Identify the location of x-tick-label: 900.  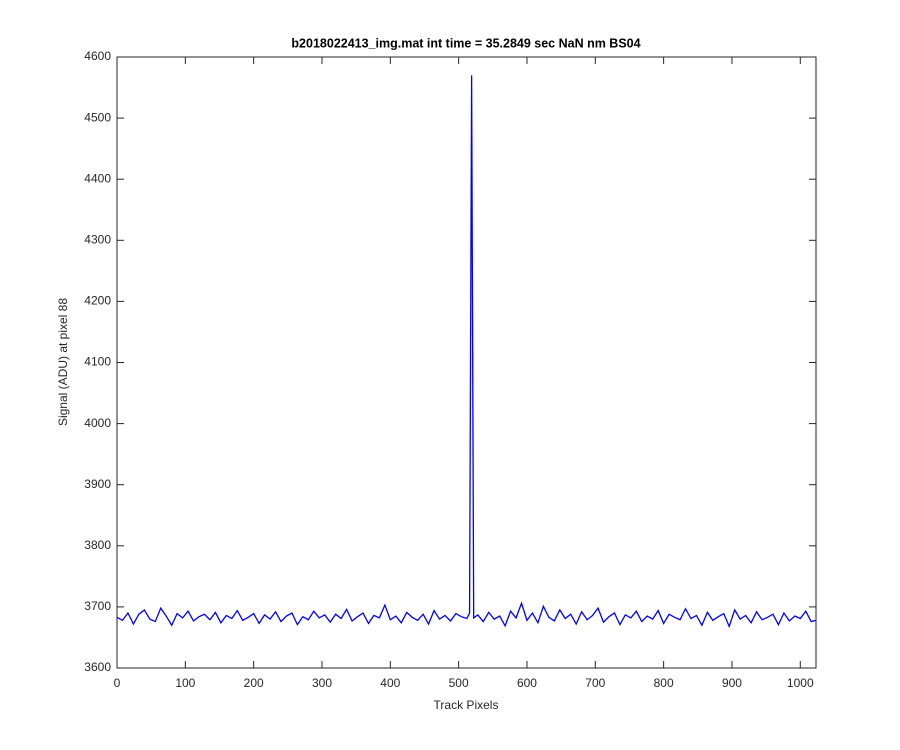
(732, 683).